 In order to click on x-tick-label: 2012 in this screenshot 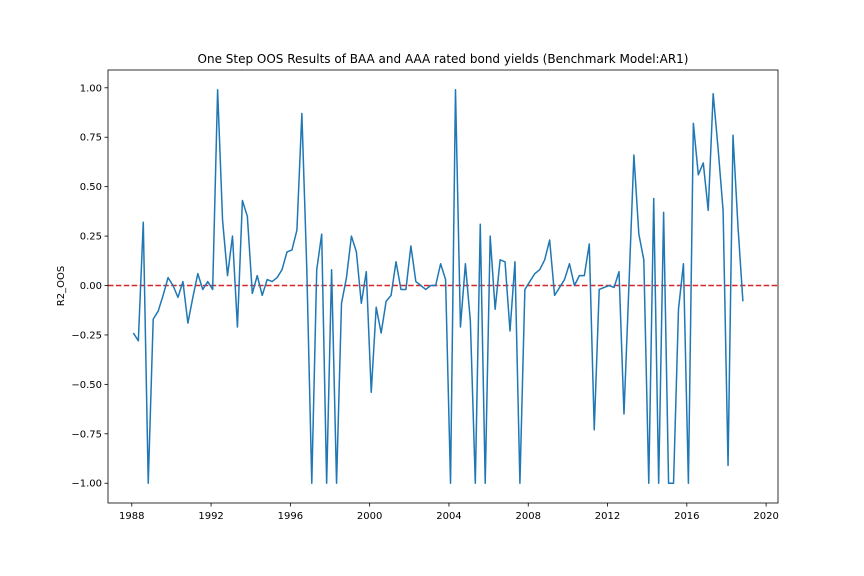, I will do `click(607, 516)`.